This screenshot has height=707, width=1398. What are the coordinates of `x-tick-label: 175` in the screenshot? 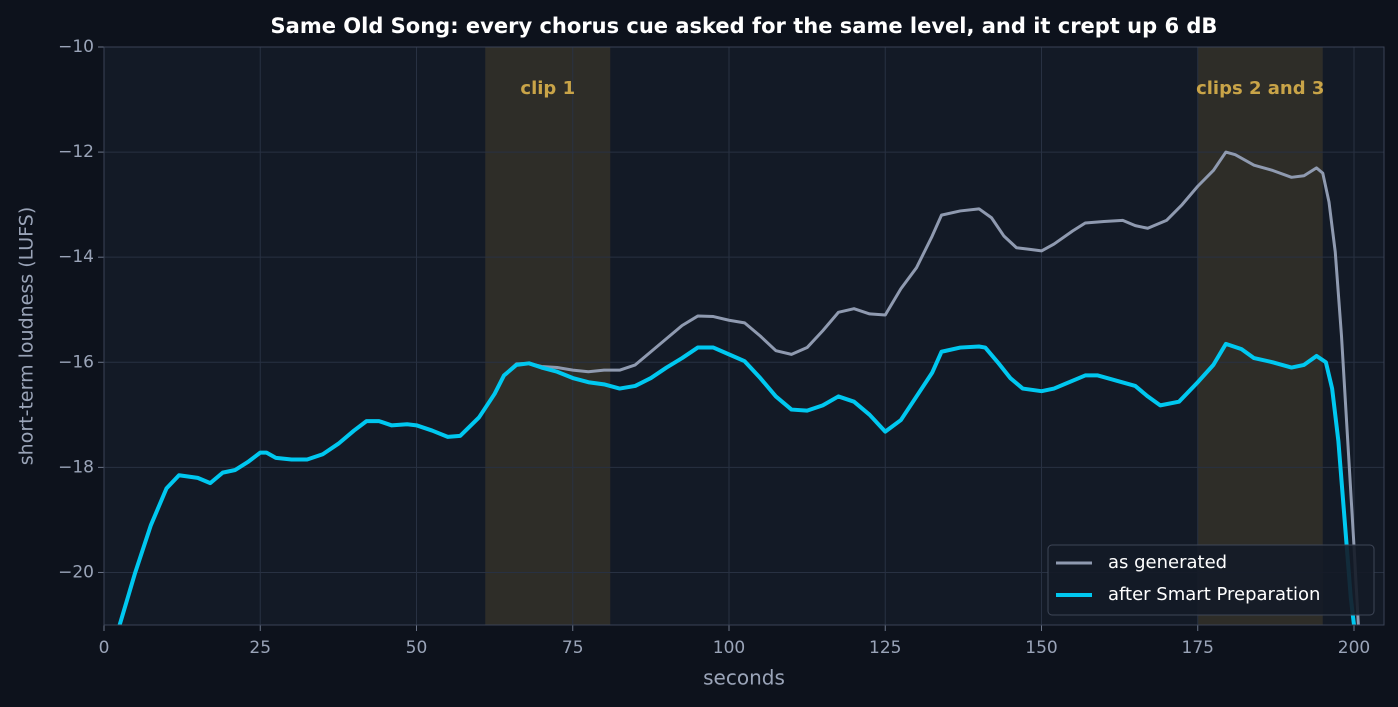 It's located at (1198, 648).